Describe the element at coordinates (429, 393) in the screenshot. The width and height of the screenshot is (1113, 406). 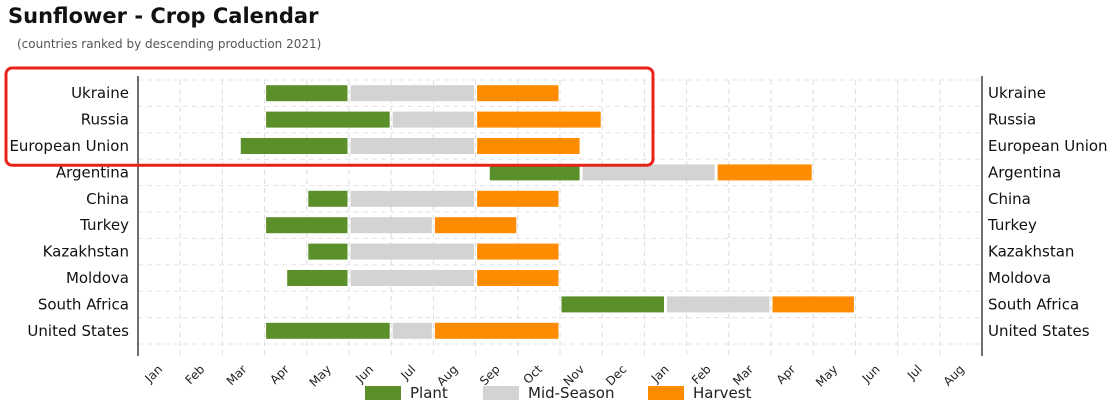
I see `legend-plant-label: Plant` at that location.